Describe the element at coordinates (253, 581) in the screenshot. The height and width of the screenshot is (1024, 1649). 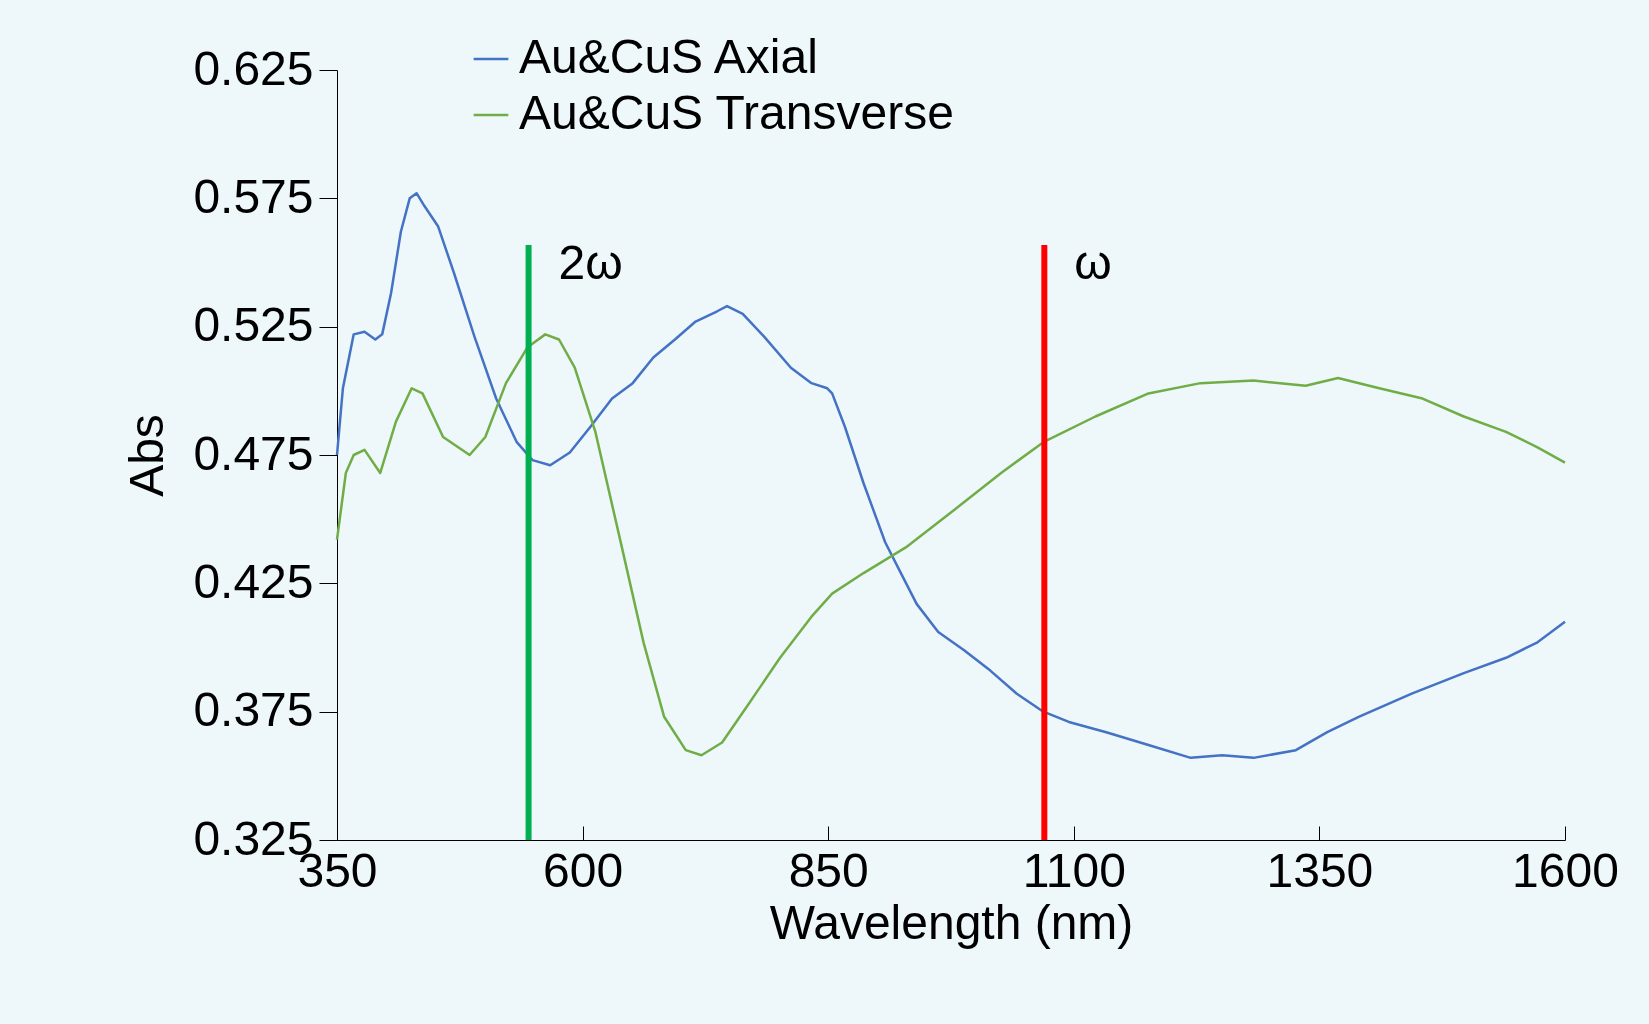
I see `y-tick-label: 0.425` at that location.